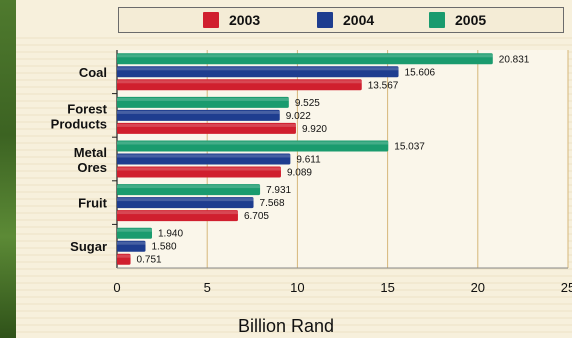 This screenshot has width=572, height=338. I want to click on x-tick-label: 10, so click(297, 287).